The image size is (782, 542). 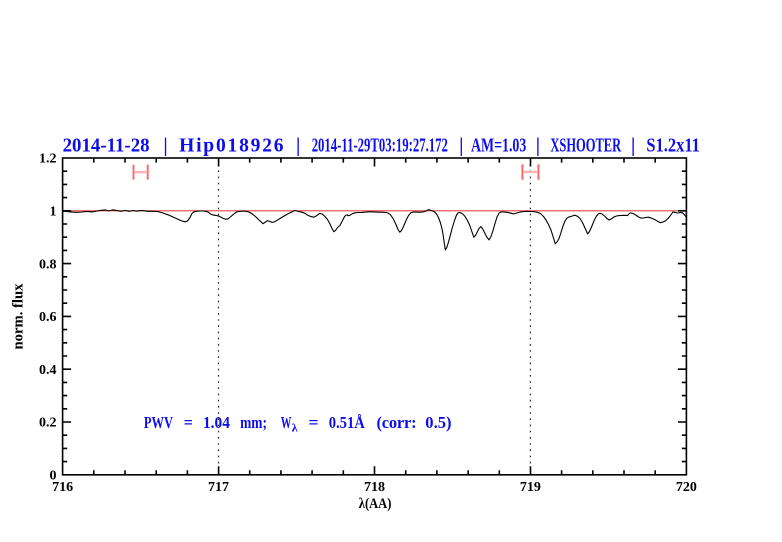 I want to click on svg-text: 2014-11-29T03:19:27.172, so click(x=380, y=146).